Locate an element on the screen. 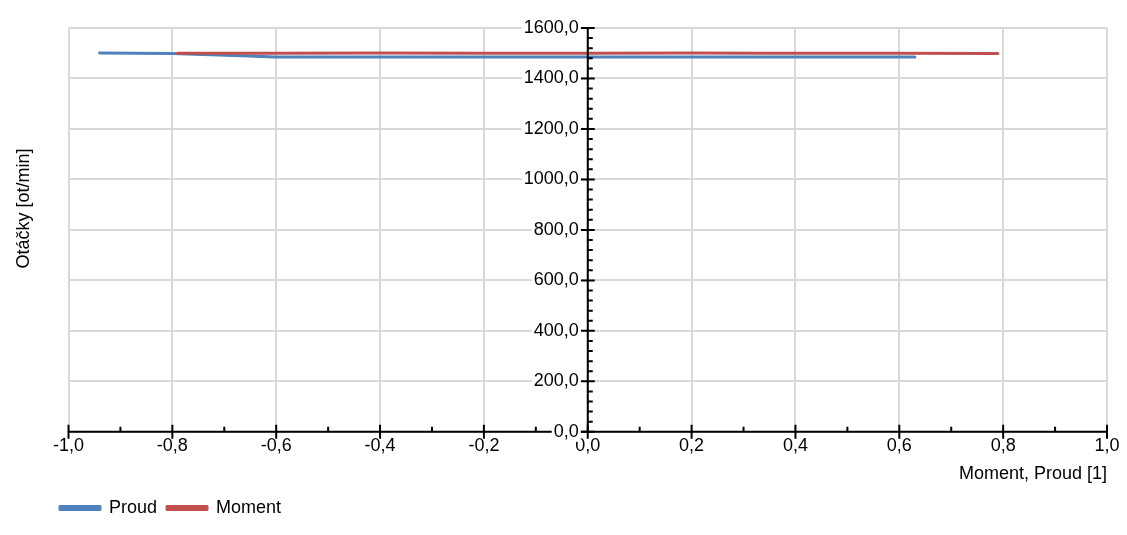 Image resolution: width=1127 pixels, height=535 pixels. y-axis-title: Otáčky [ot/min] is located at coordinates (23, 208).